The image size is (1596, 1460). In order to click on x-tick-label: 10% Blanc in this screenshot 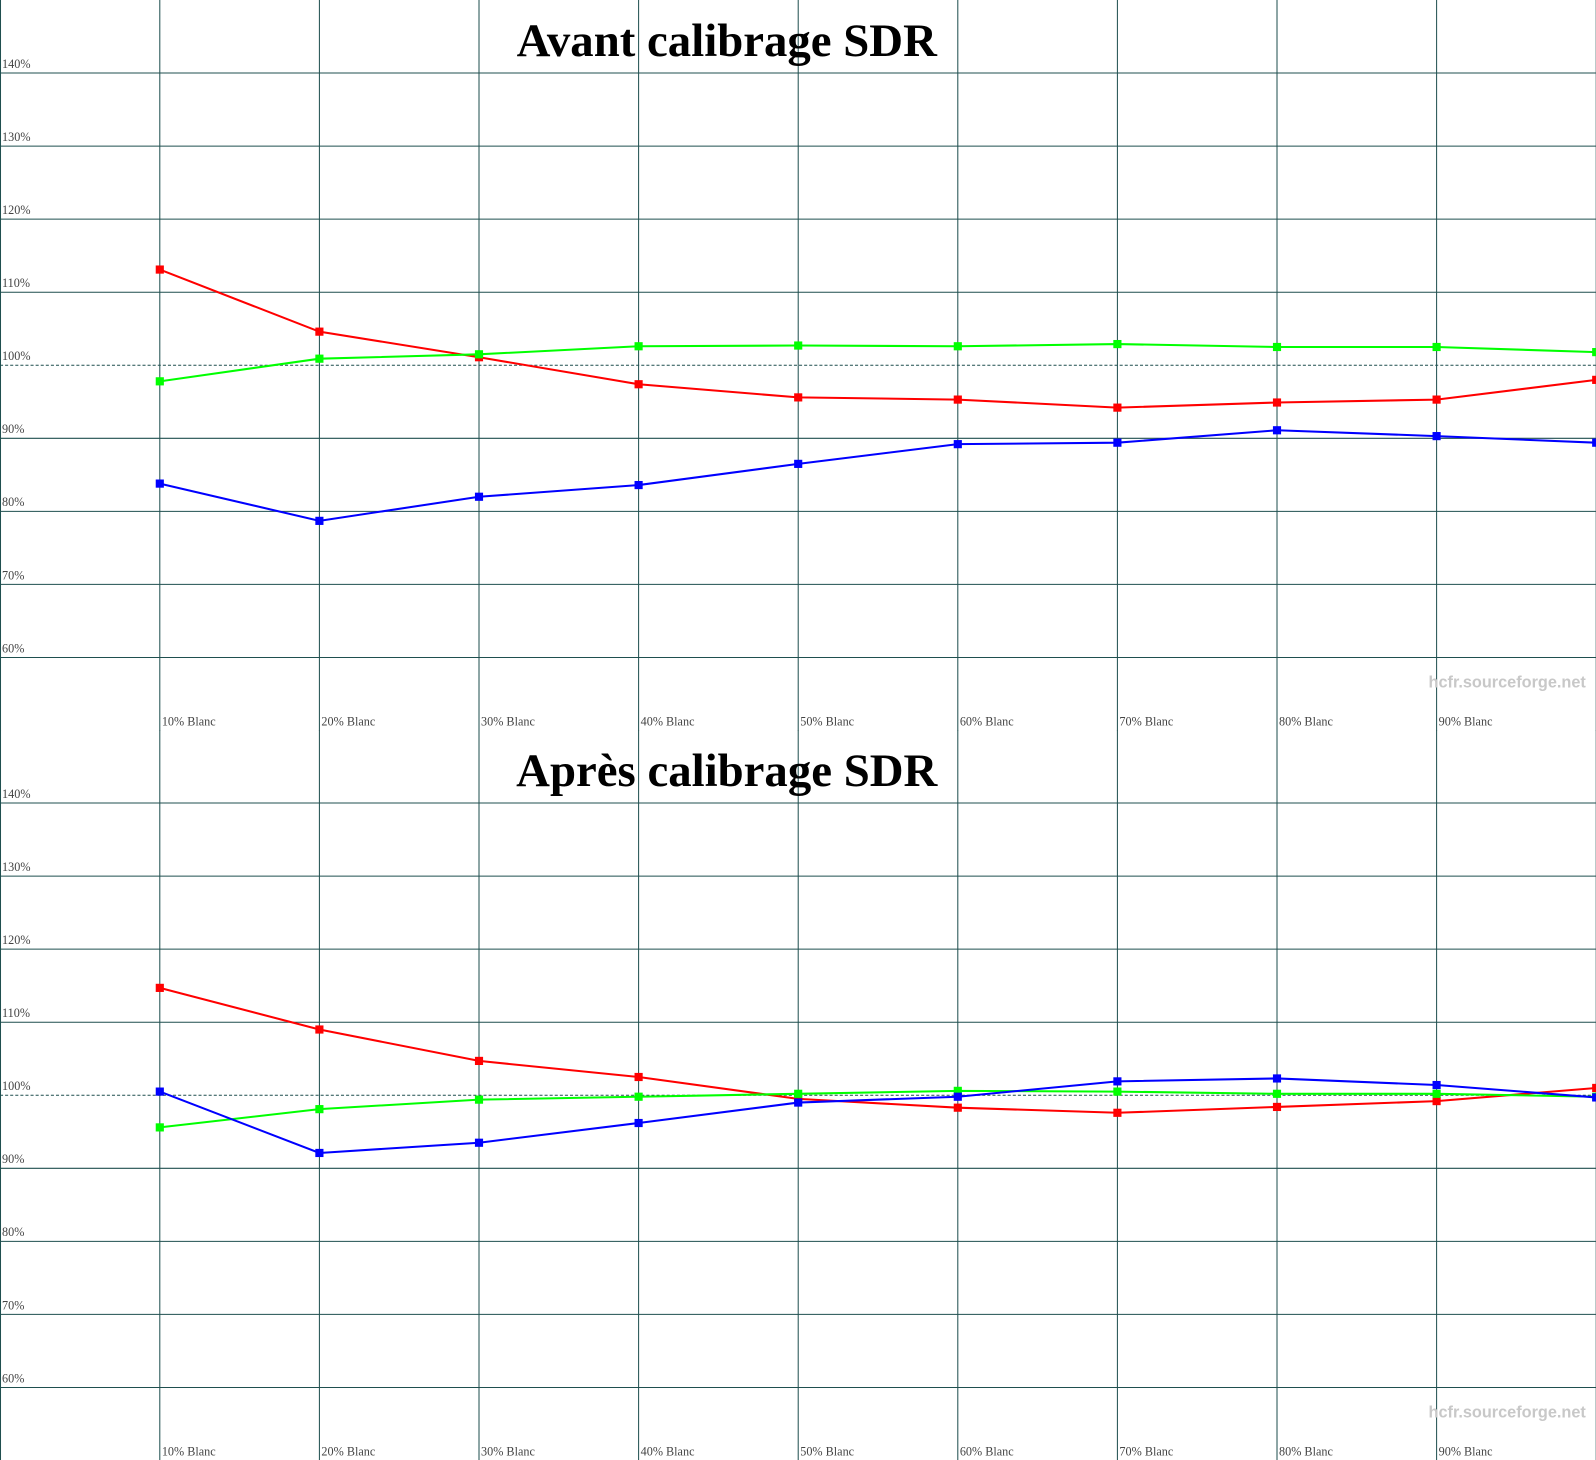, I will do `click(189, 721)`.